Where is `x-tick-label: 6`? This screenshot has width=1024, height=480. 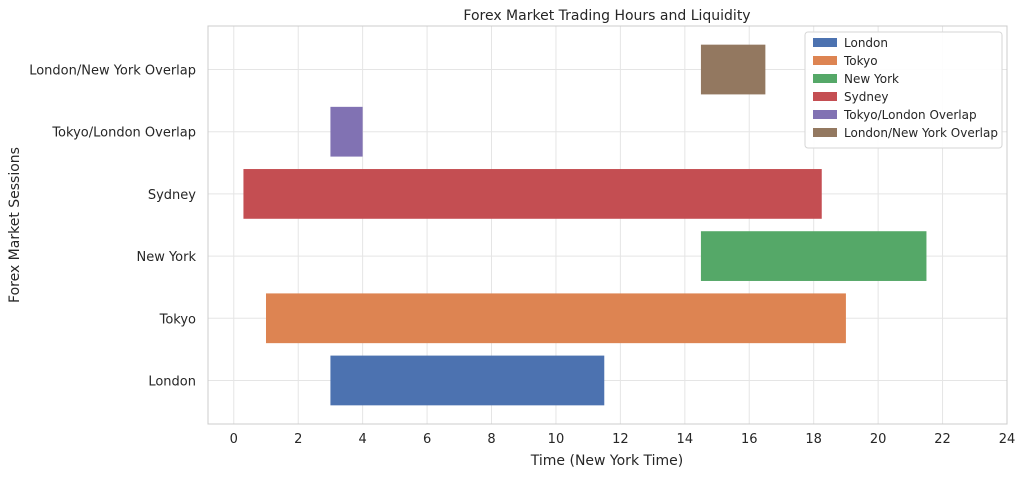 x-tick-label: 6 is located at coordinates (427, 439).